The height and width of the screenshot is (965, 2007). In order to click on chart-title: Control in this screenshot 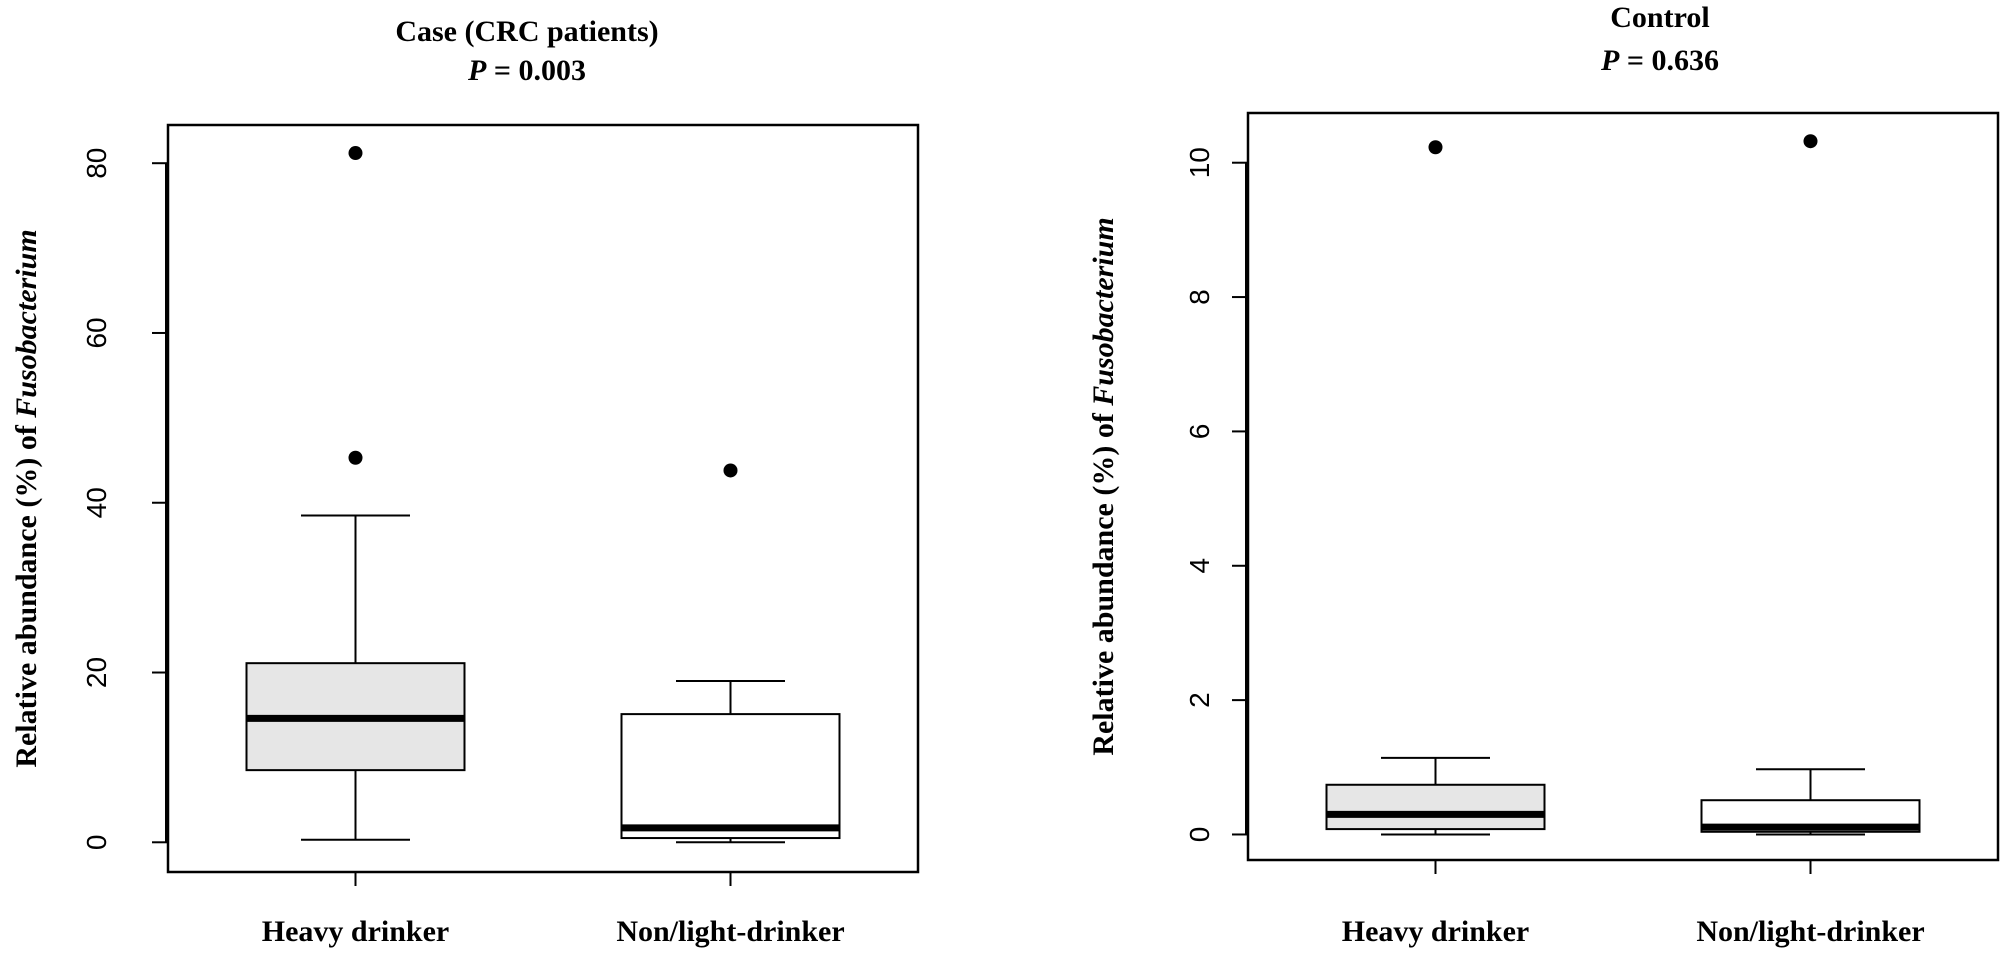, I will do `click(1659, 17)`.